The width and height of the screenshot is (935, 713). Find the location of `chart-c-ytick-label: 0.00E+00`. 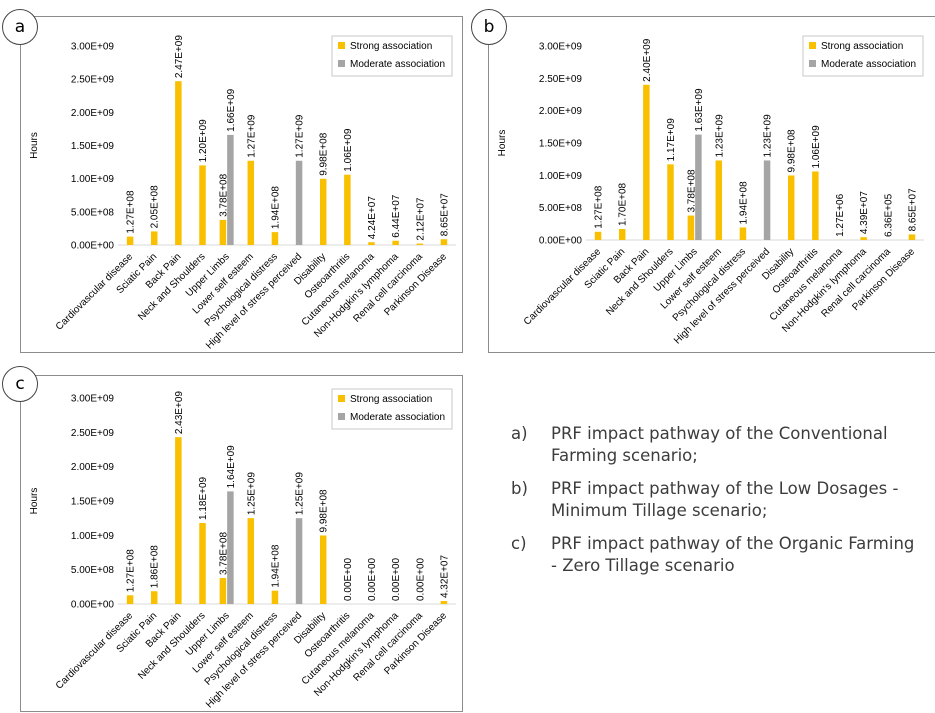

chart-c-ytick-label: 0.00E+00 is located at coordinates (93, 605).